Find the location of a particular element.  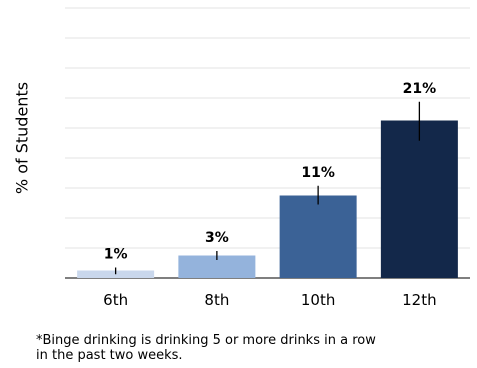

x-tick-label: 12th is located at coordinates (419, 300).